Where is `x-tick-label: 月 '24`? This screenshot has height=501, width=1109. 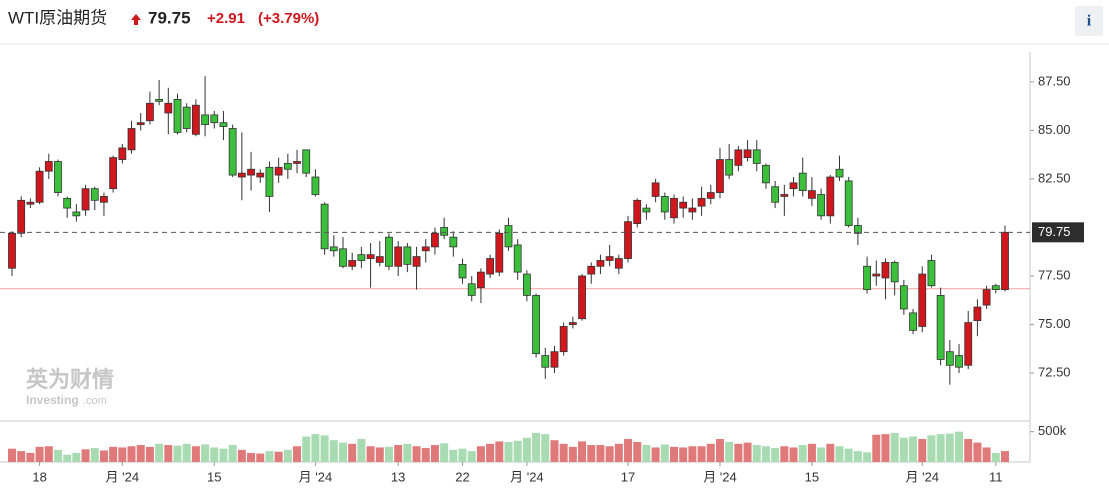
x-tick-label: 月 '24 is located at coordinates (527, 476).